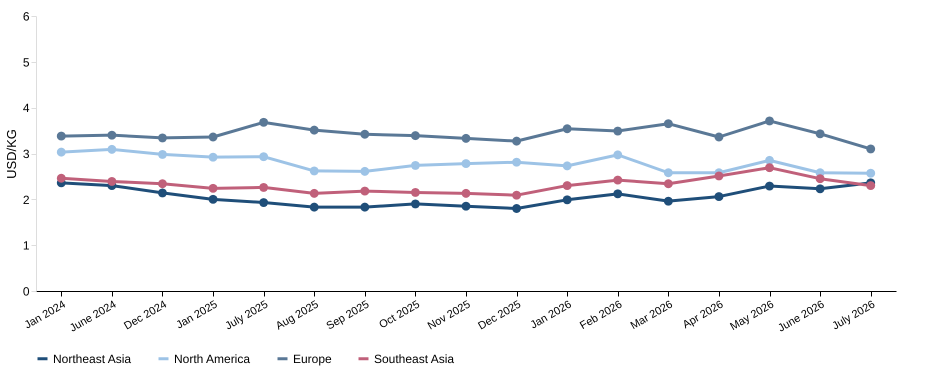  What do you see at coordinates (145, 315) in the screenshot?
I see `x-tick-label: Dec 2024` at bounding box center [145, 315].